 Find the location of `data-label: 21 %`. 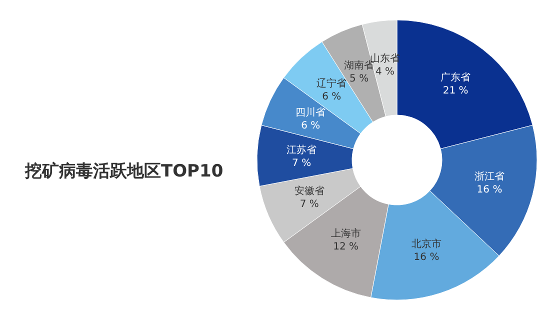

data-label: 21 % is located at coordinates (455, 91).